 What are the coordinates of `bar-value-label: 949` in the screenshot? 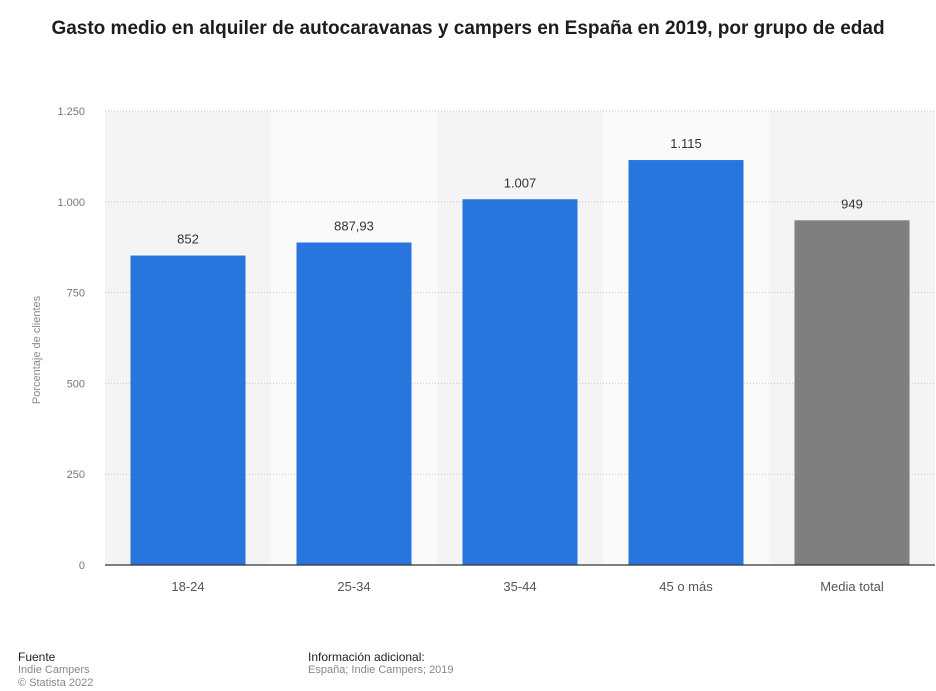 It's located at (852, 203).